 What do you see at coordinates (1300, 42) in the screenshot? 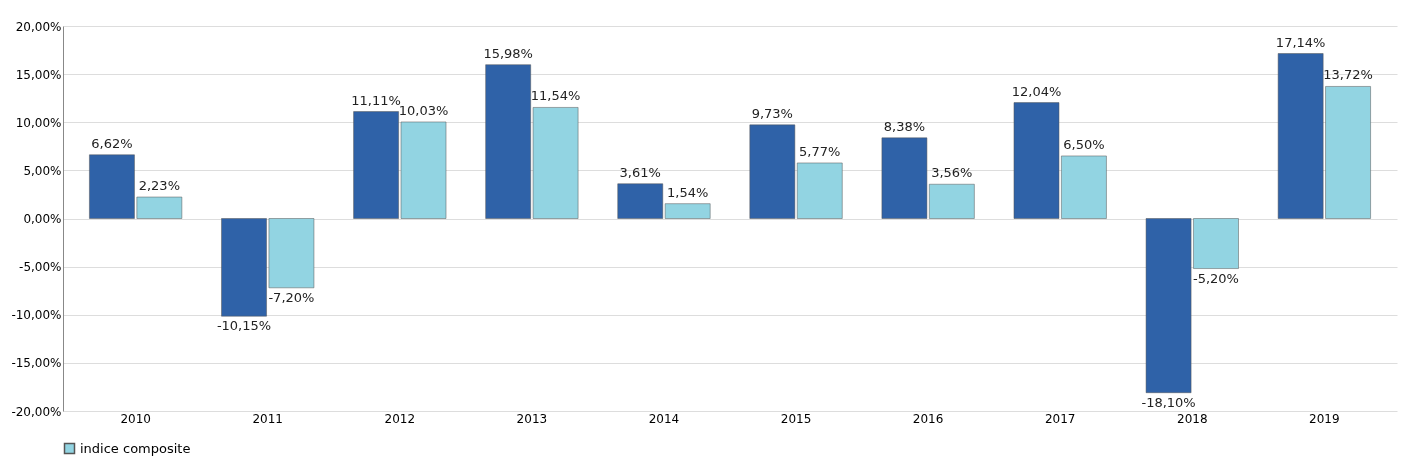
I see `data-label: 17,14%` at bounding box center [1300, 42].